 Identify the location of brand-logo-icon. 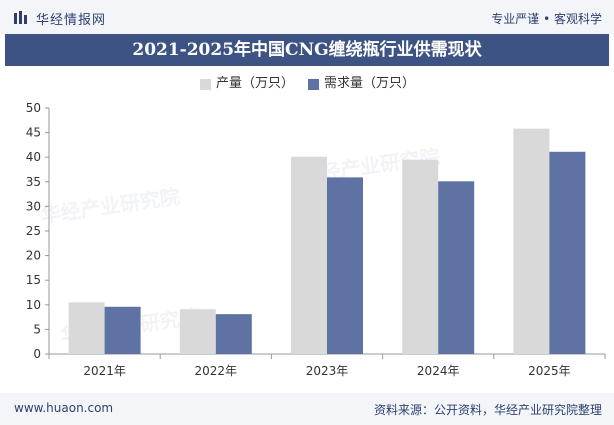
(20, 17).